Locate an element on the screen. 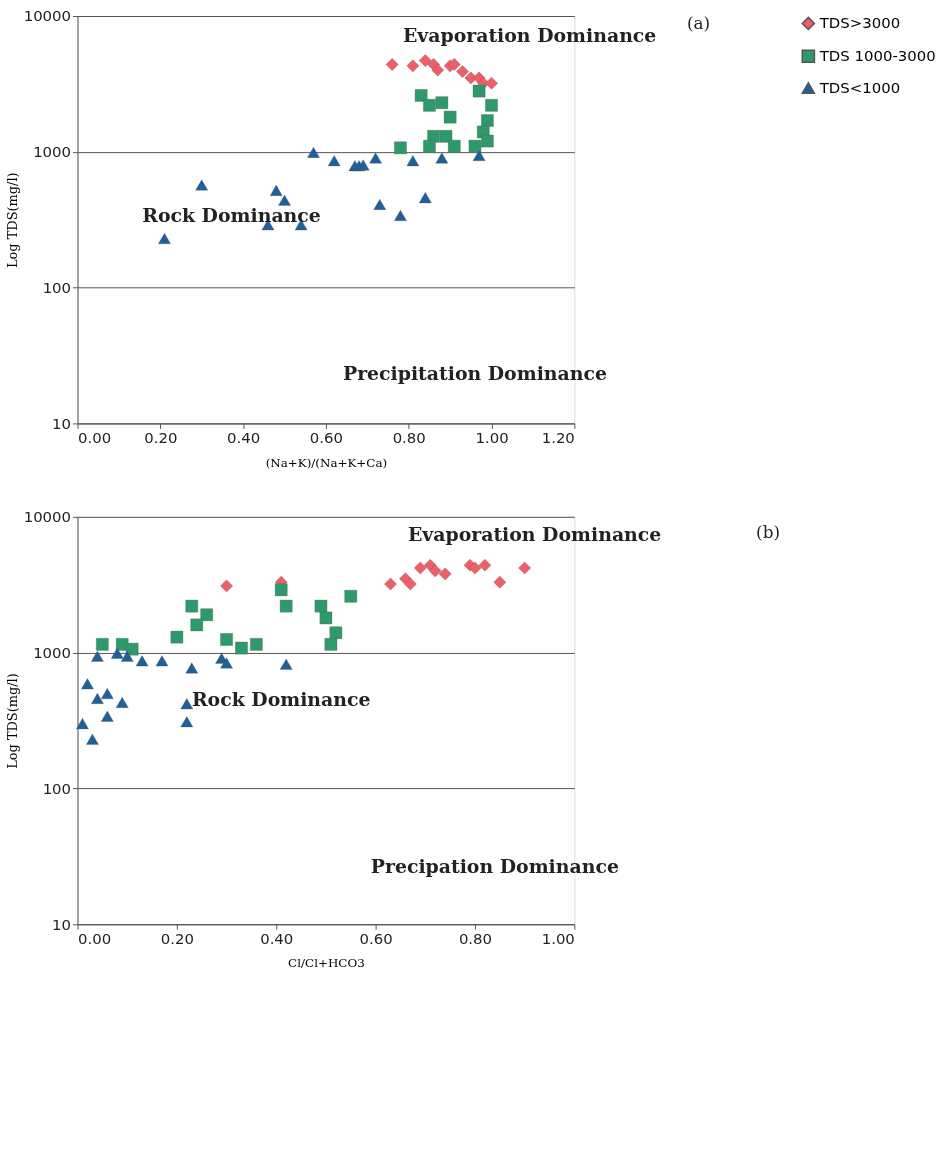 This screenshot has height=1154, width=941. text: (b) is located at coordinates (768, 532).